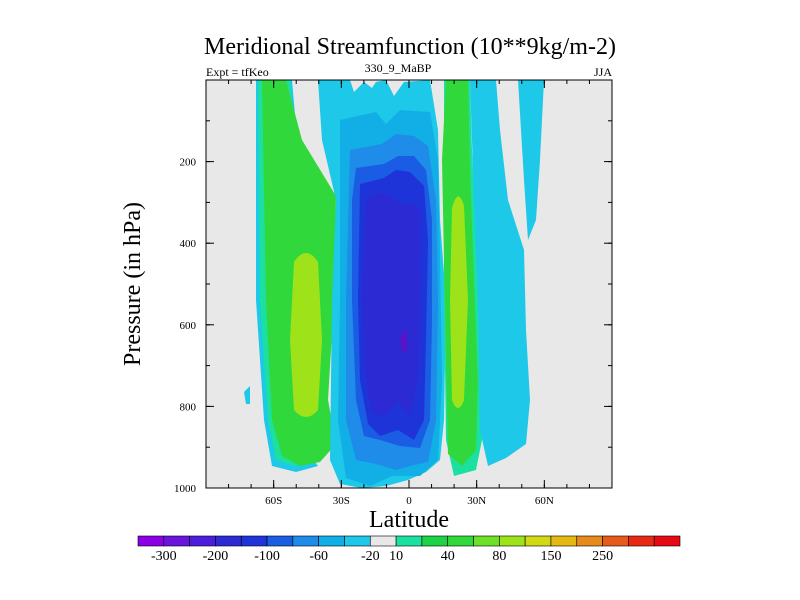 This screenshot has width=800, height=600. I want to click on x-tick-label: 30N, so click(476, 501).